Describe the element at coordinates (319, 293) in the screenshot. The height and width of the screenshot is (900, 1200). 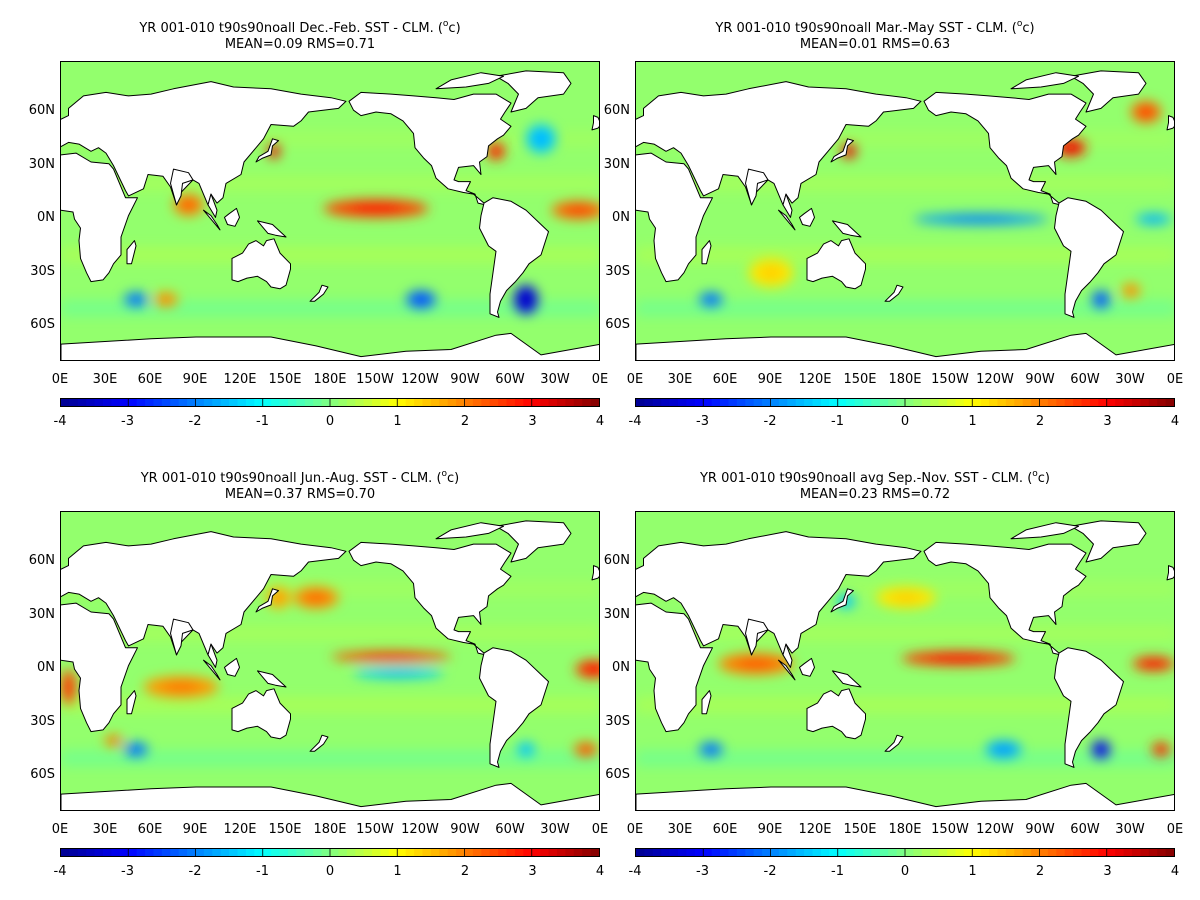
I see `new-zealand-landmass` at that location.